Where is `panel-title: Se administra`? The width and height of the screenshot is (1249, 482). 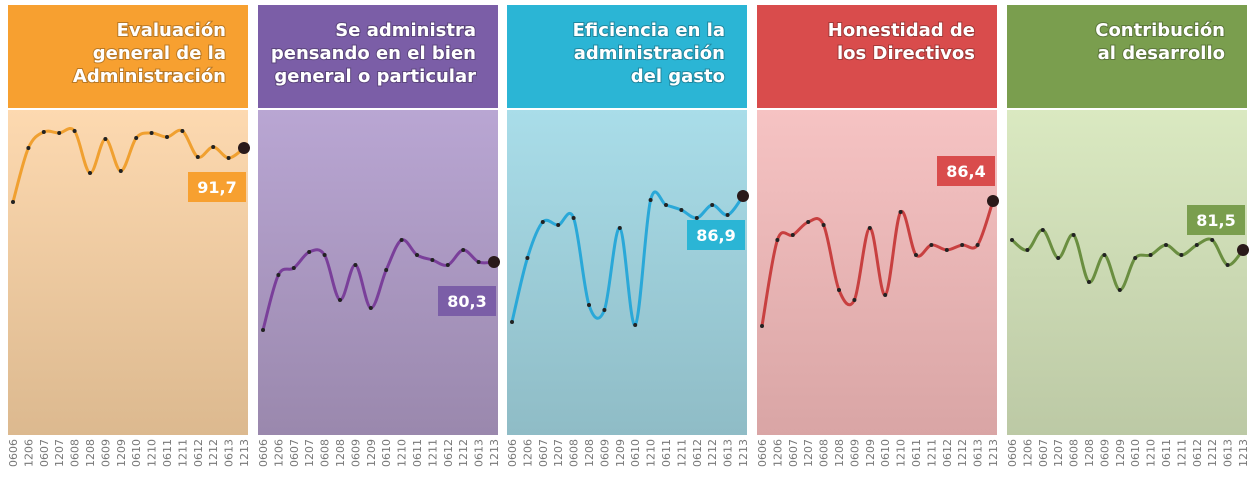 panel-title: Se administra is located at coordinates (405, 30).